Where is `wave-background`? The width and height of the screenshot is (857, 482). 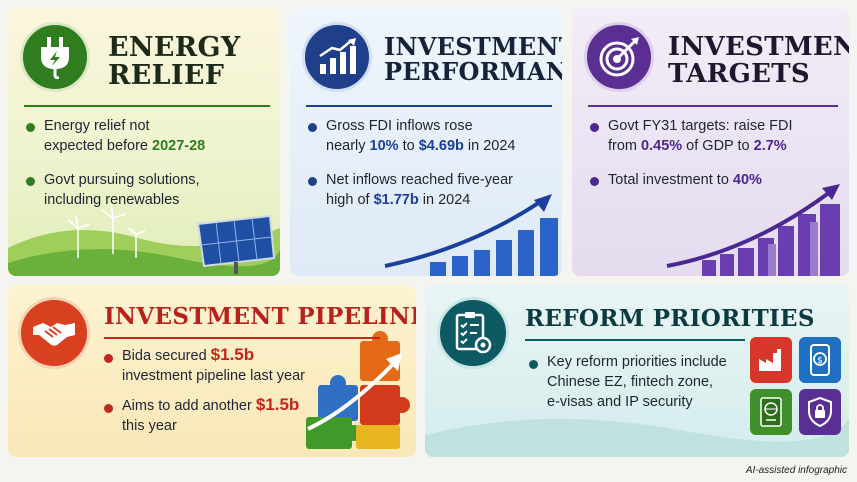 wave-background is located at coordinates (637, 437).